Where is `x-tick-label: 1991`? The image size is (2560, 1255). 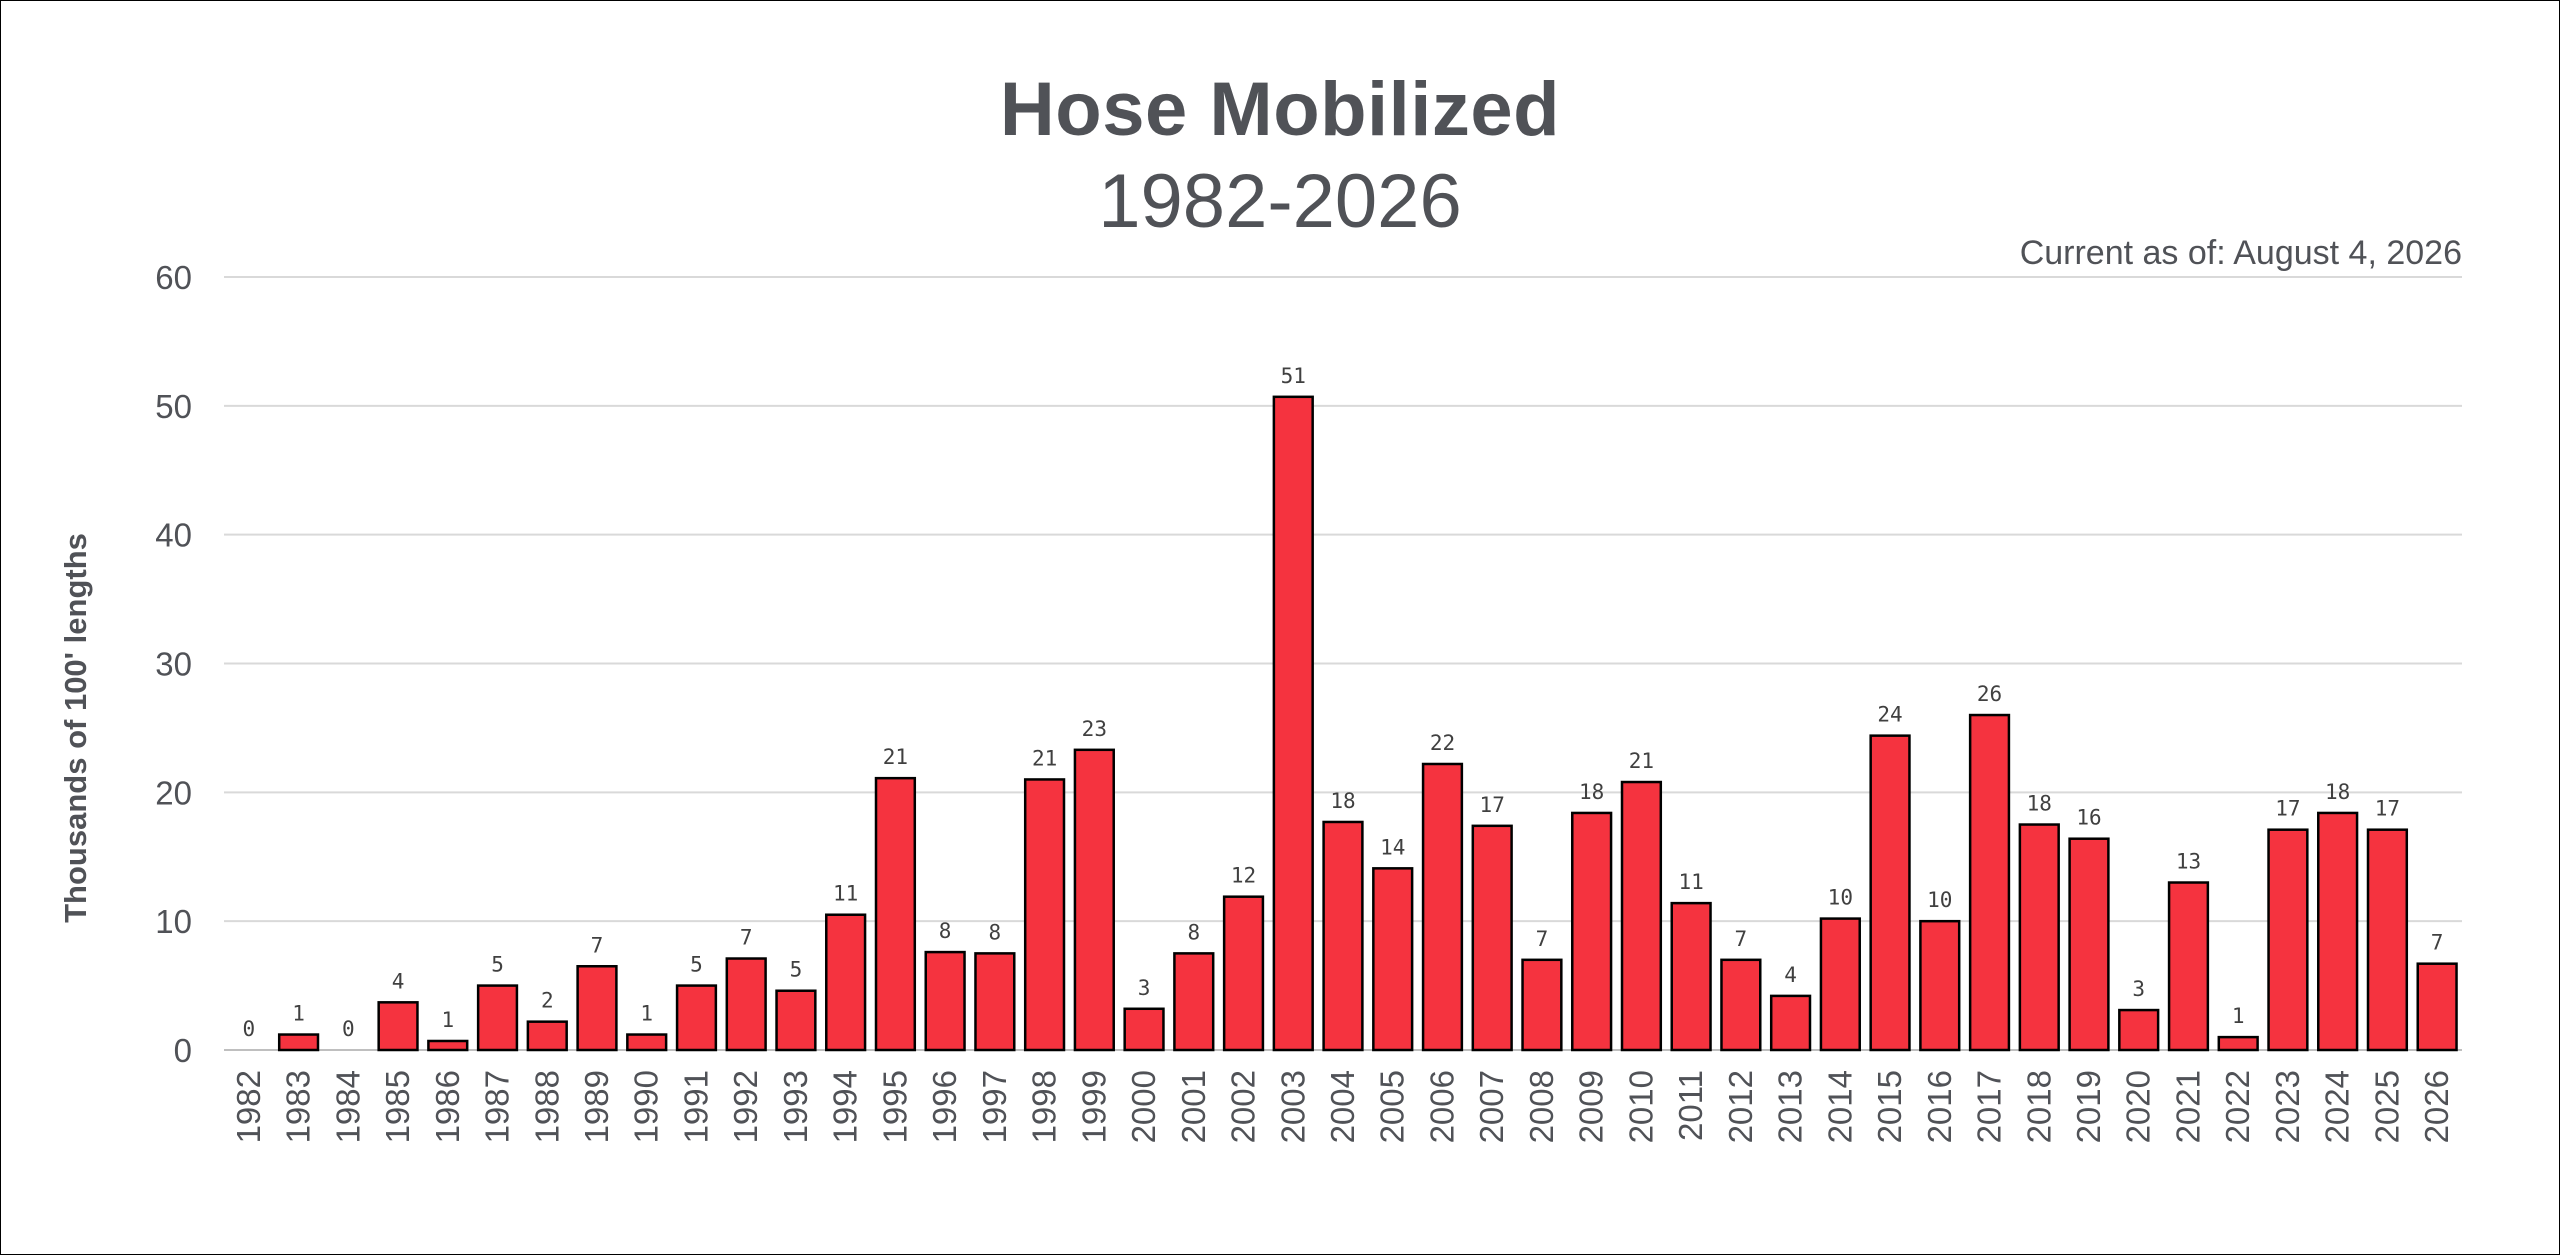
x-tick-label: 1991 is located at coordinates (695, 1106).